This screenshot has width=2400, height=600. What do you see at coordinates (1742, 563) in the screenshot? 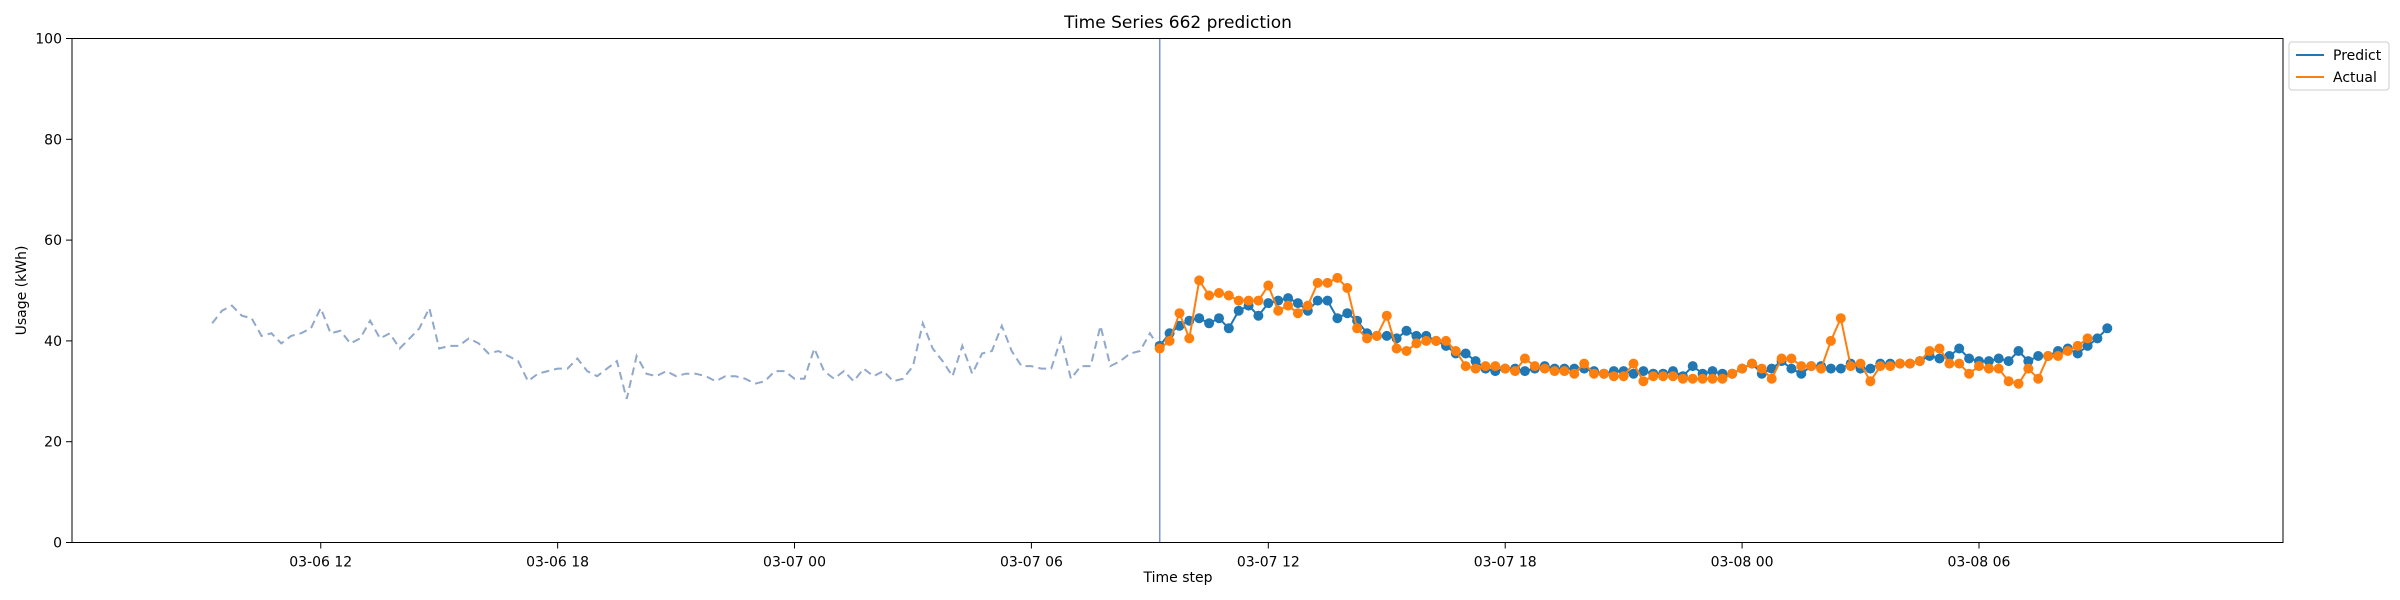
I see `x-tick-label: 03-08 00` at bounding box center [1742, 563].